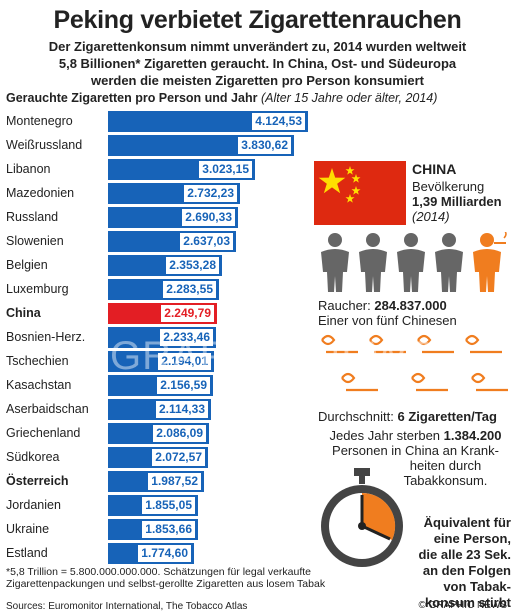 The image size is (515, 615). Describe the element at coordinates (463, 605) in the screenshot. I see `copyright: © GRAPHIC NEWS` at that location.